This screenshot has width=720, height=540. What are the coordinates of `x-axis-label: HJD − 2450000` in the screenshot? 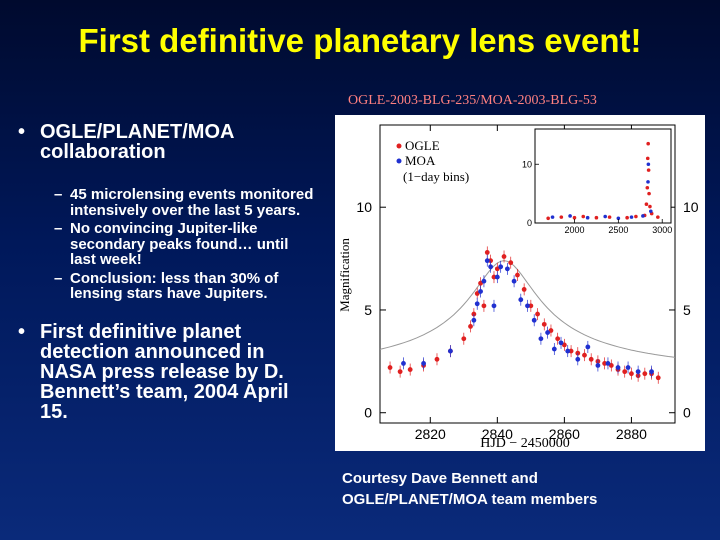 It's located at (525, 443).